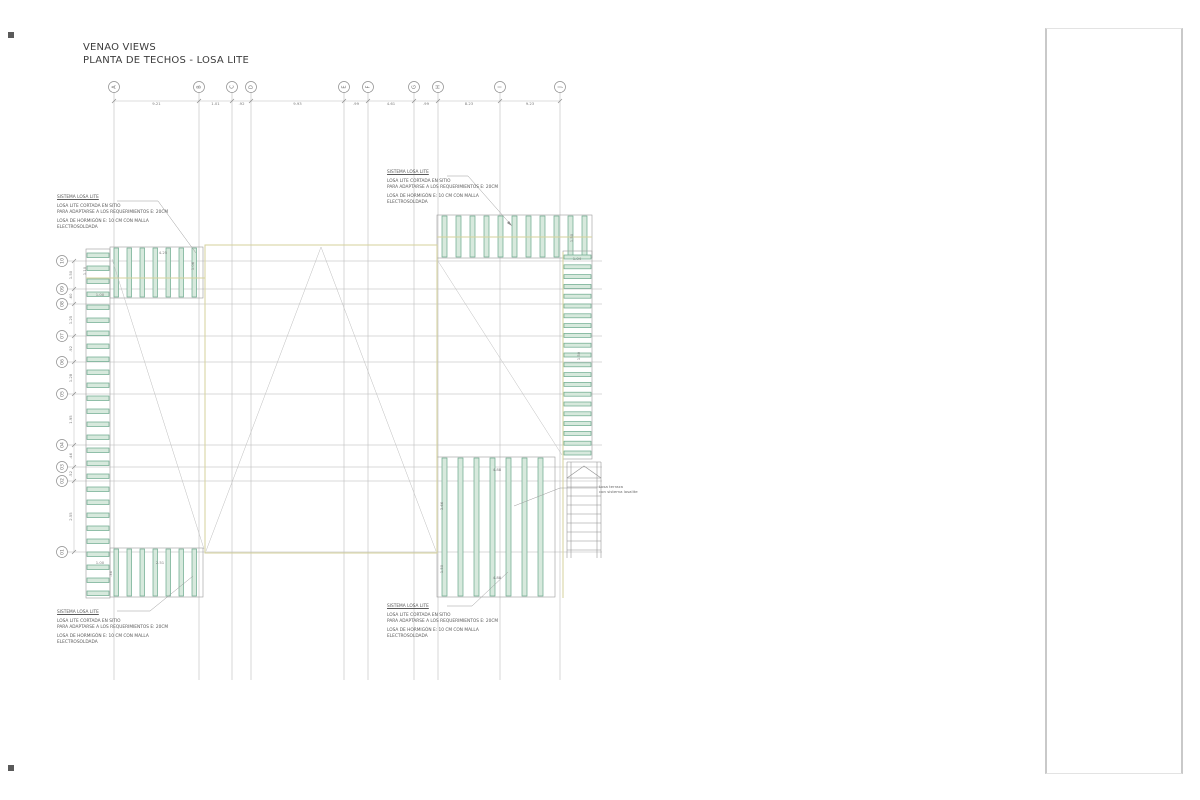 This screenshot has width=1200, height=800. I want to click on grid-bubble-label: H, so click(439, 87).